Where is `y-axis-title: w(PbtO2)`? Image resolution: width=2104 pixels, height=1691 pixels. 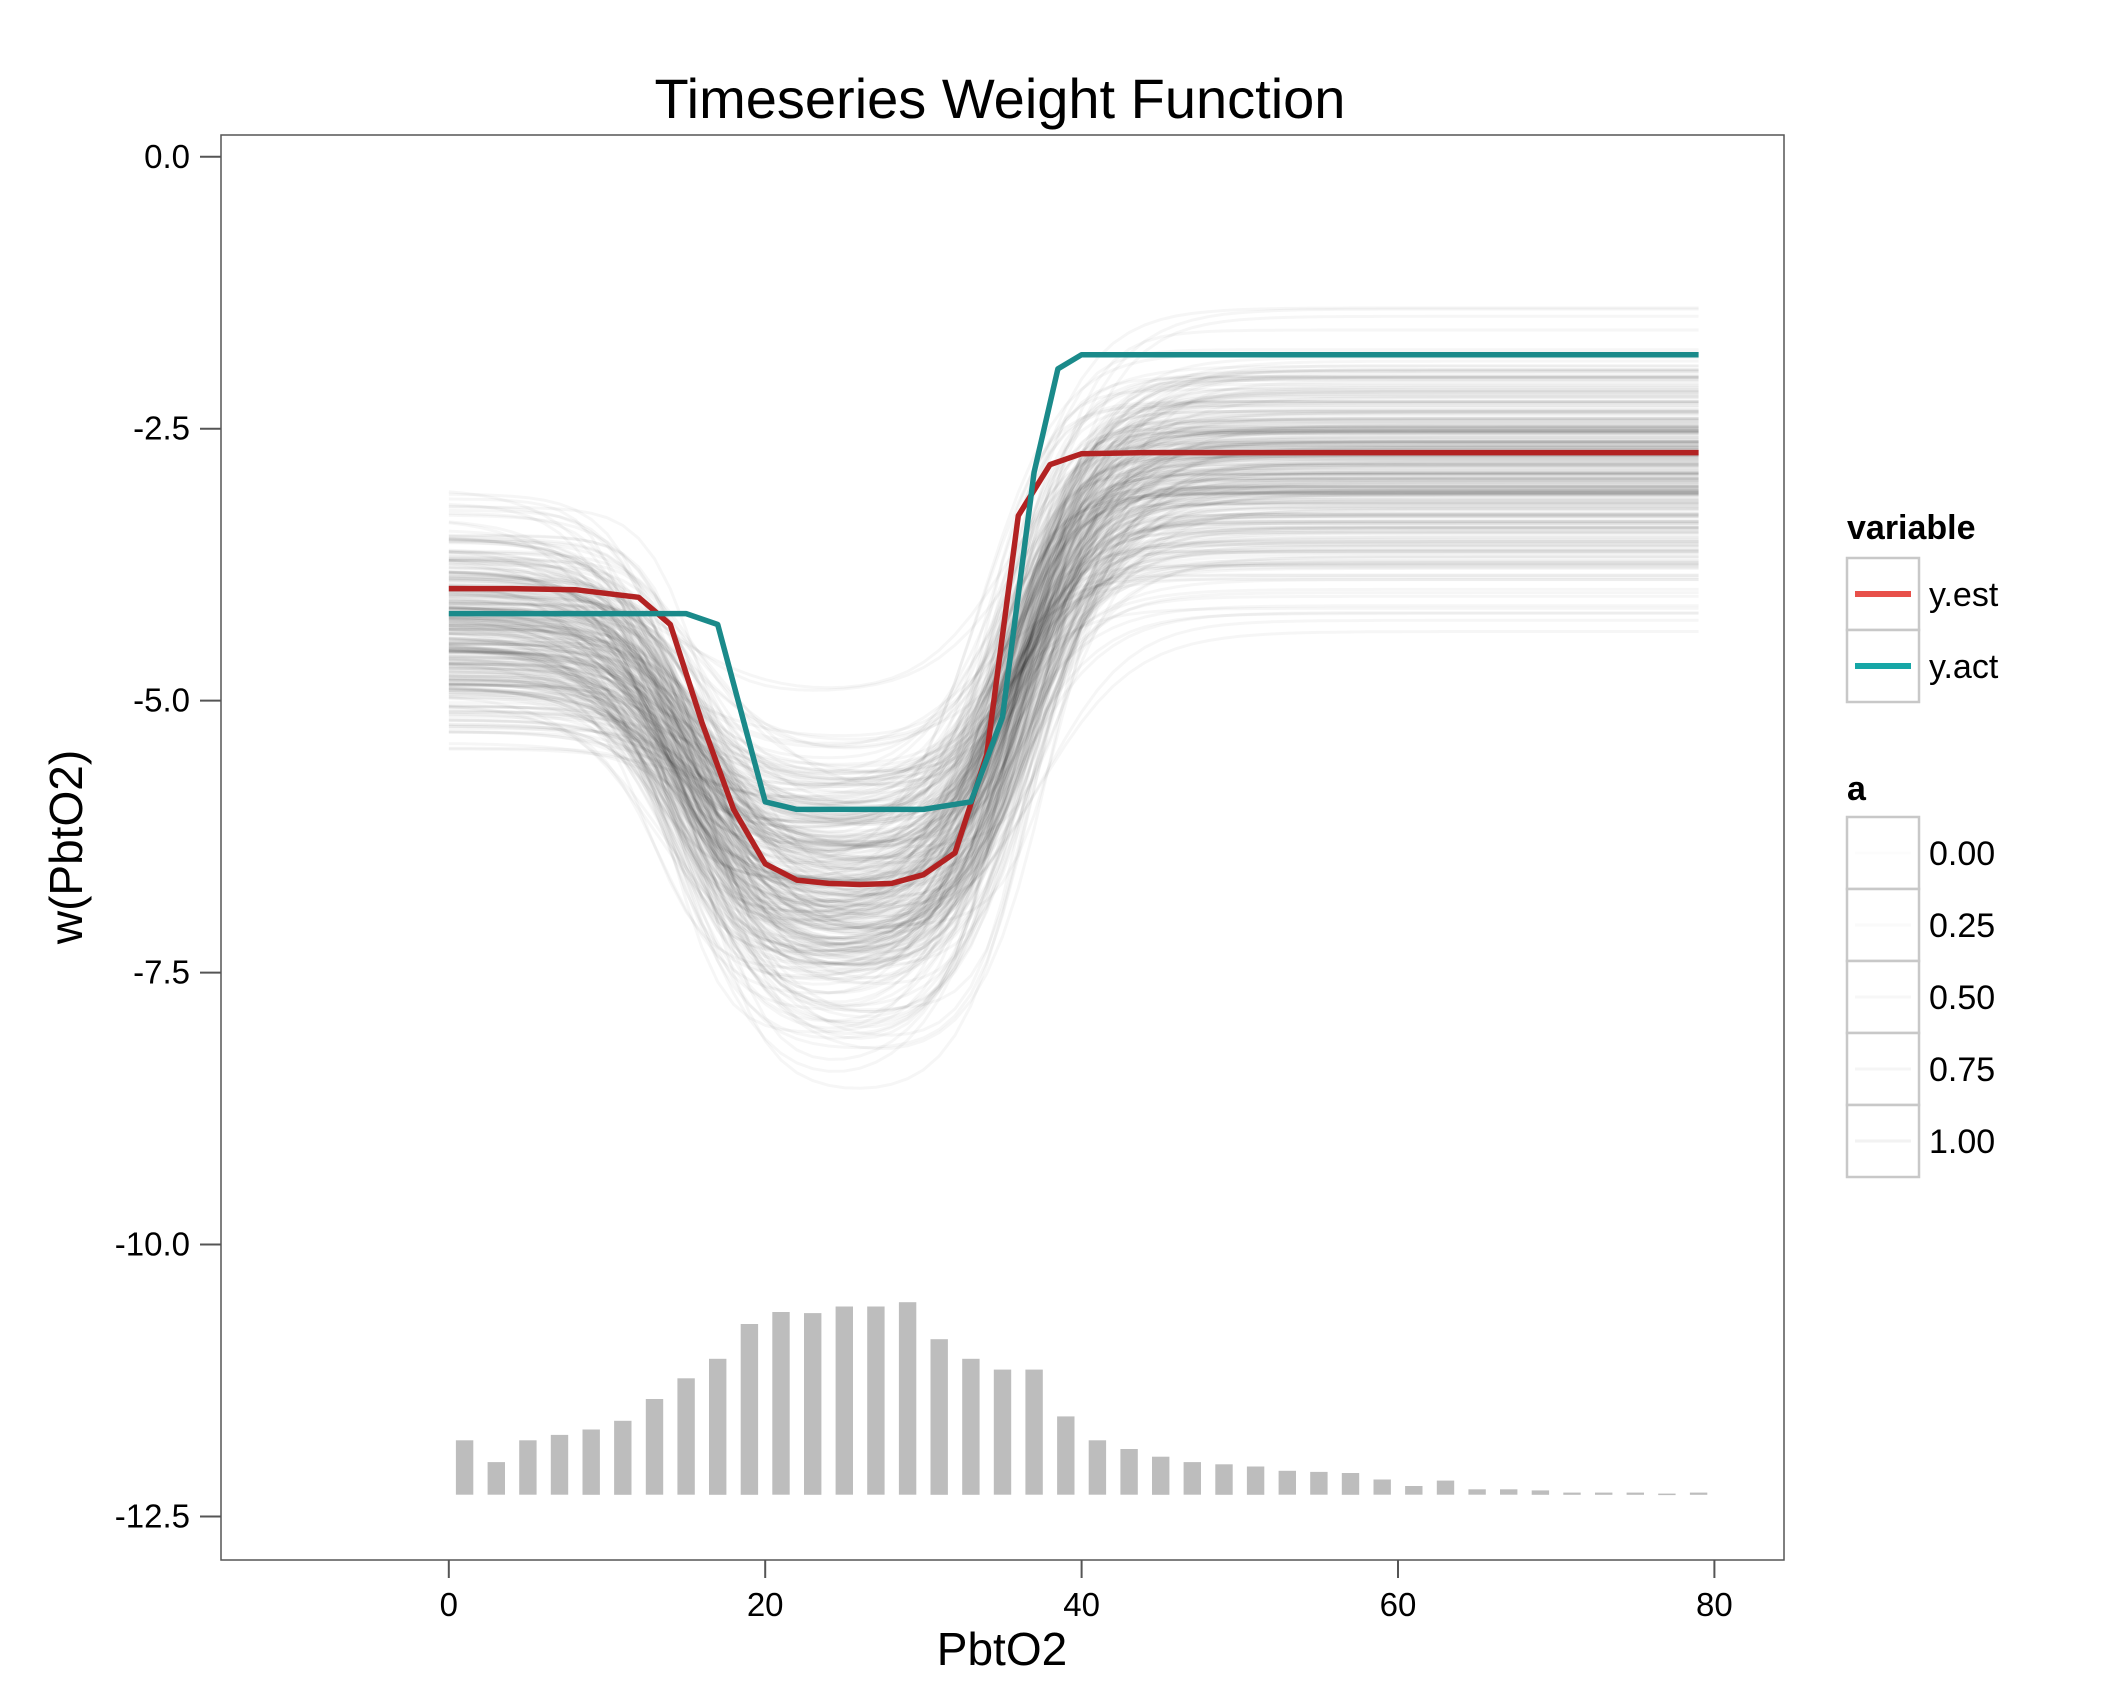
y-axis-title: w(PbtO2) is located at coordinates (66, 847).